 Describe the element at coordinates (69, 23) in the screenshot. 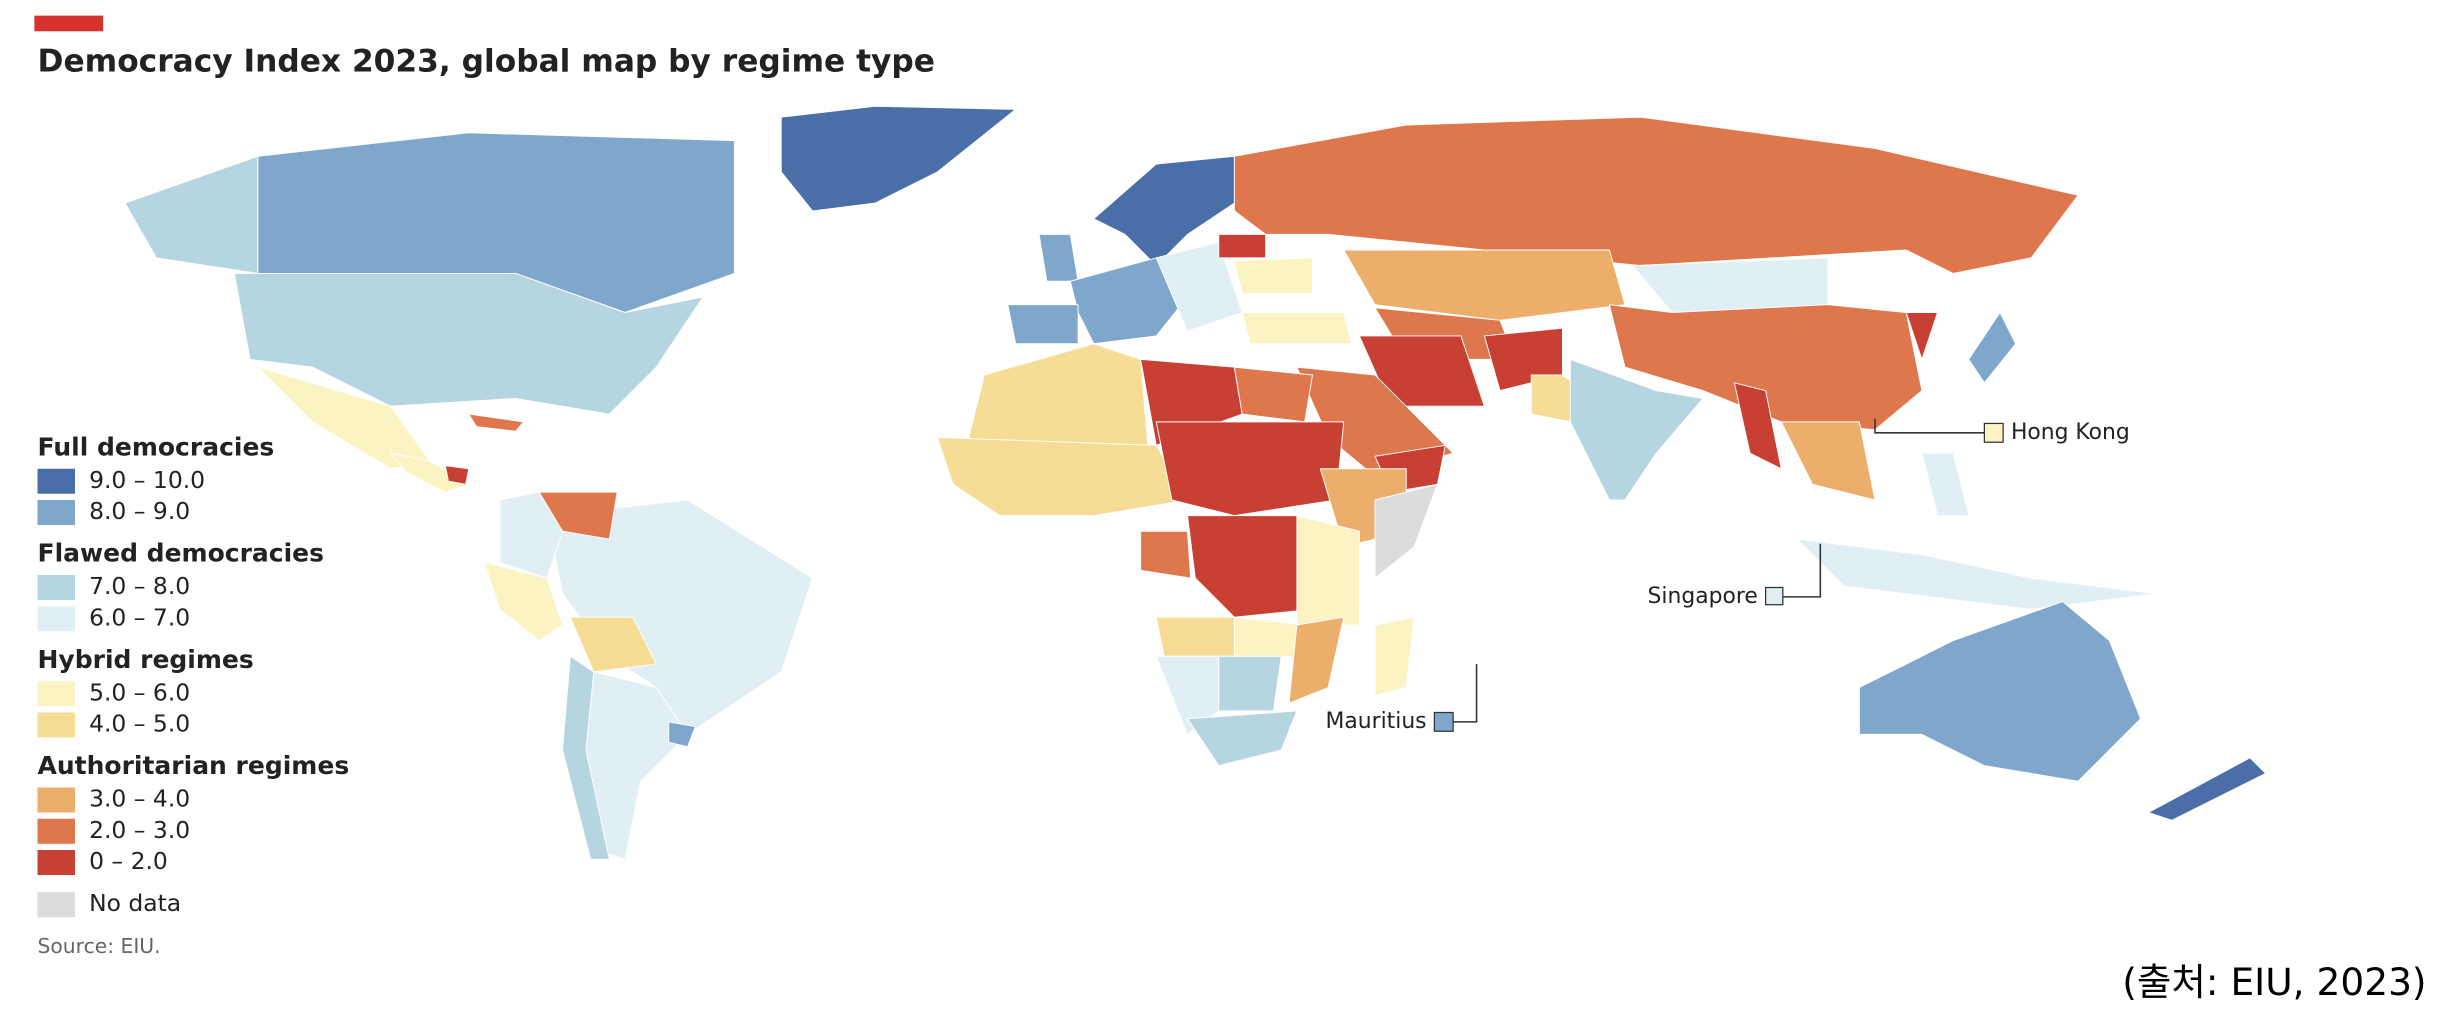

I see `accent-bar` at that location.